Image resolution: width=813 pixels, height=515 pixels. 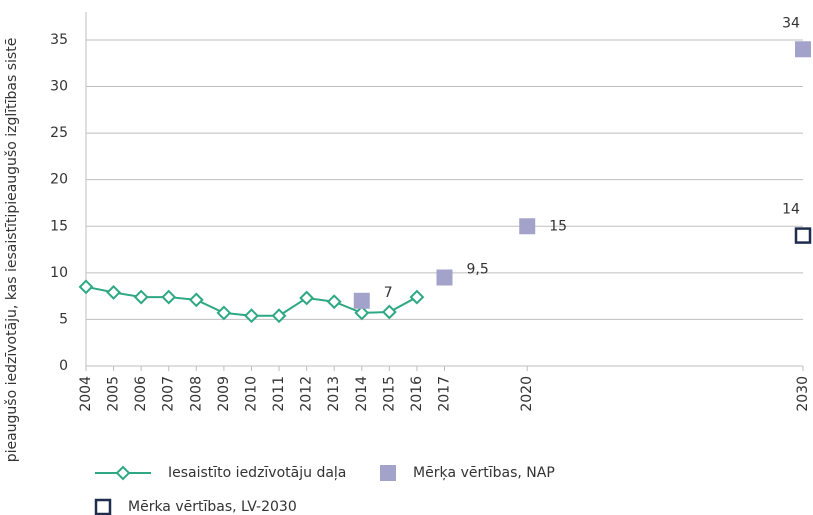 I want to click on y-tick-label: 30, so click(x=59, y=87).